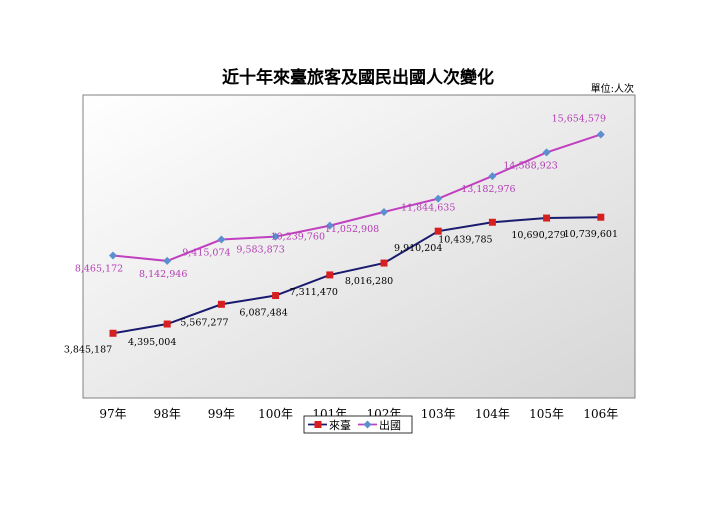 The width and height of the screenshot is (725, 512). Describe the element at coordinates (314, 292) in the screenshot. I see `data-label: 7,311,470` at that location.